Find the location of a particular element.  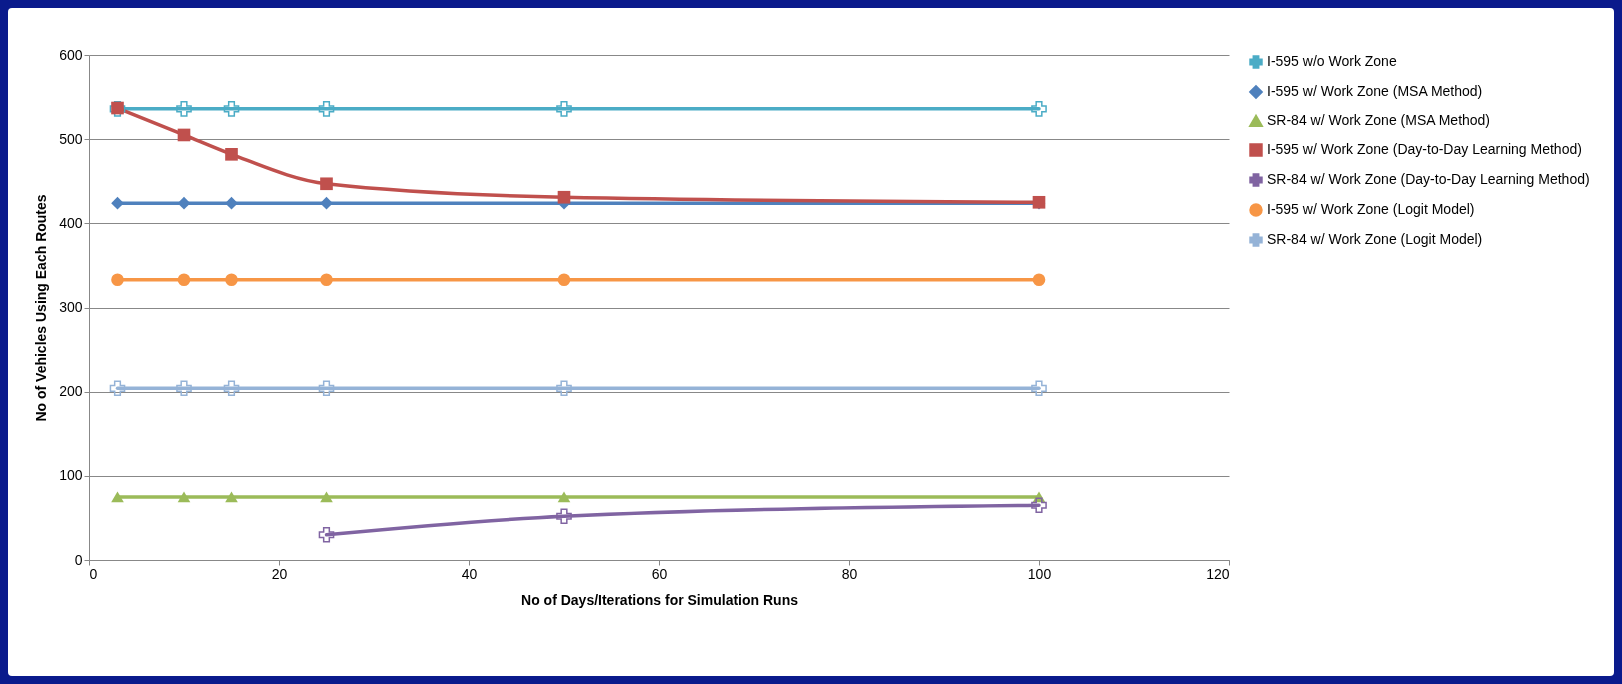

y-tick-label: 600 is located at coordinates (71, 54).